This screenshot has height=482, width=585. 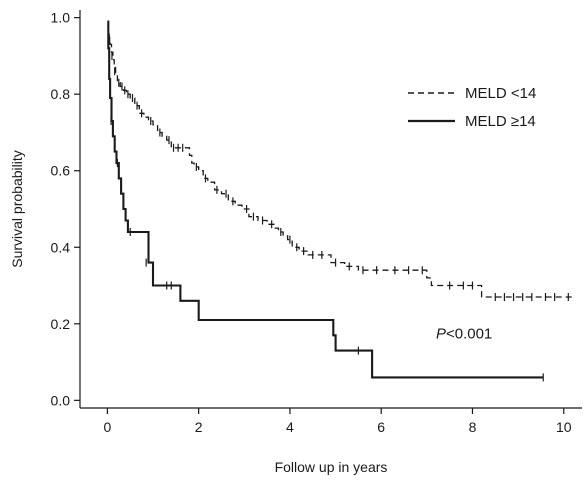 I want to click on y-axis-label: Survival probability, so click(x=17, y=209).